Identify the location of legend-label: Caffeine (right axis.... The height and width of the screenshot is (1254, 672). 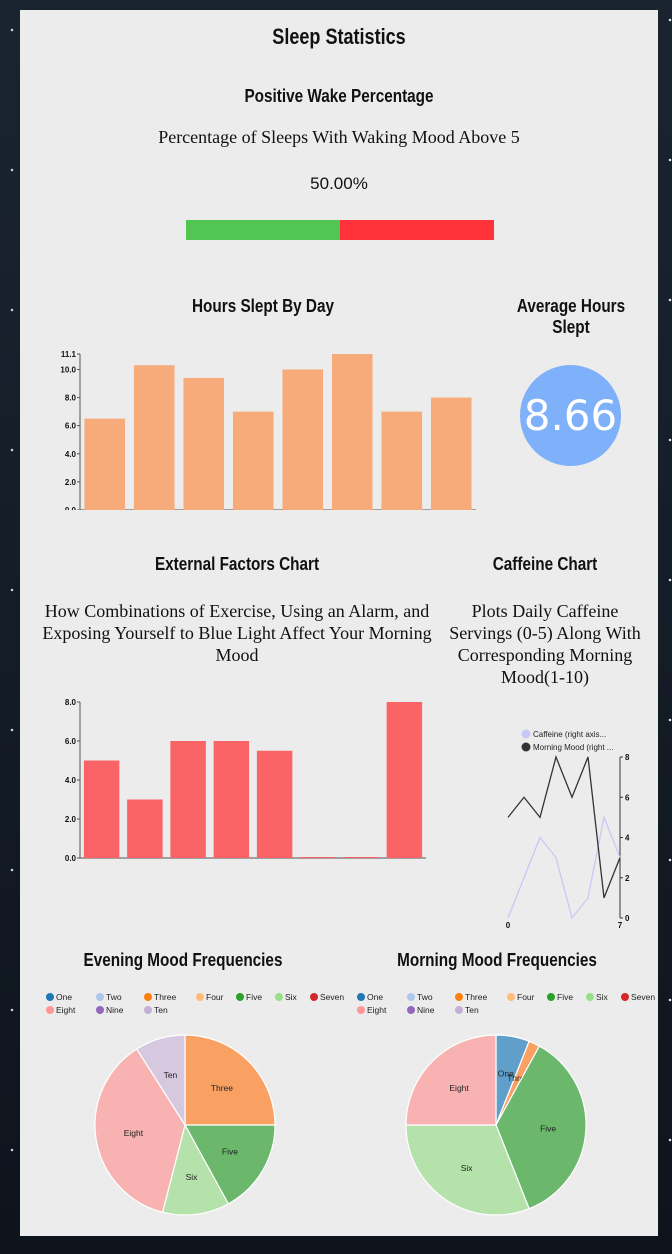
(569, 734).